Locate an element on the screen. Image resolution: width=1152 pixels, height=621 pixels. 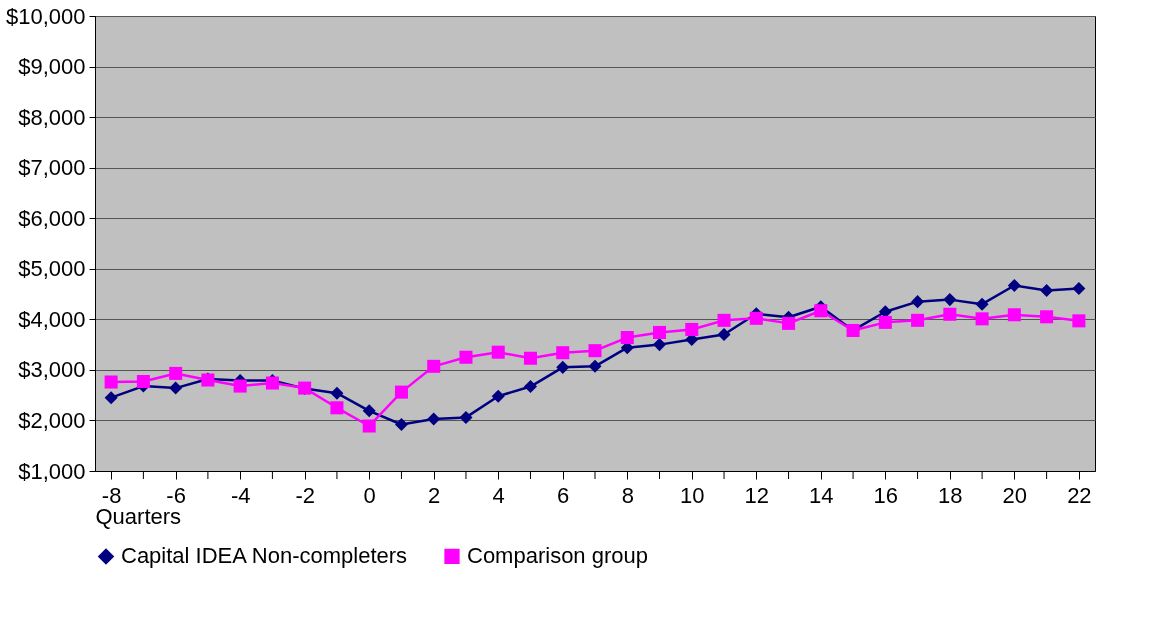
x-tick-label: -4 is located at coordinates (240, 495).